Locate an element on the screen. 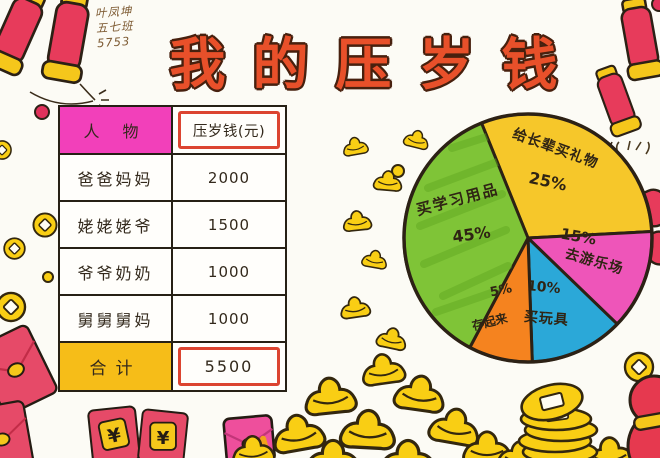  table-header-amount-cell: 压岁钱(元) is located at coordinates (229, 130).